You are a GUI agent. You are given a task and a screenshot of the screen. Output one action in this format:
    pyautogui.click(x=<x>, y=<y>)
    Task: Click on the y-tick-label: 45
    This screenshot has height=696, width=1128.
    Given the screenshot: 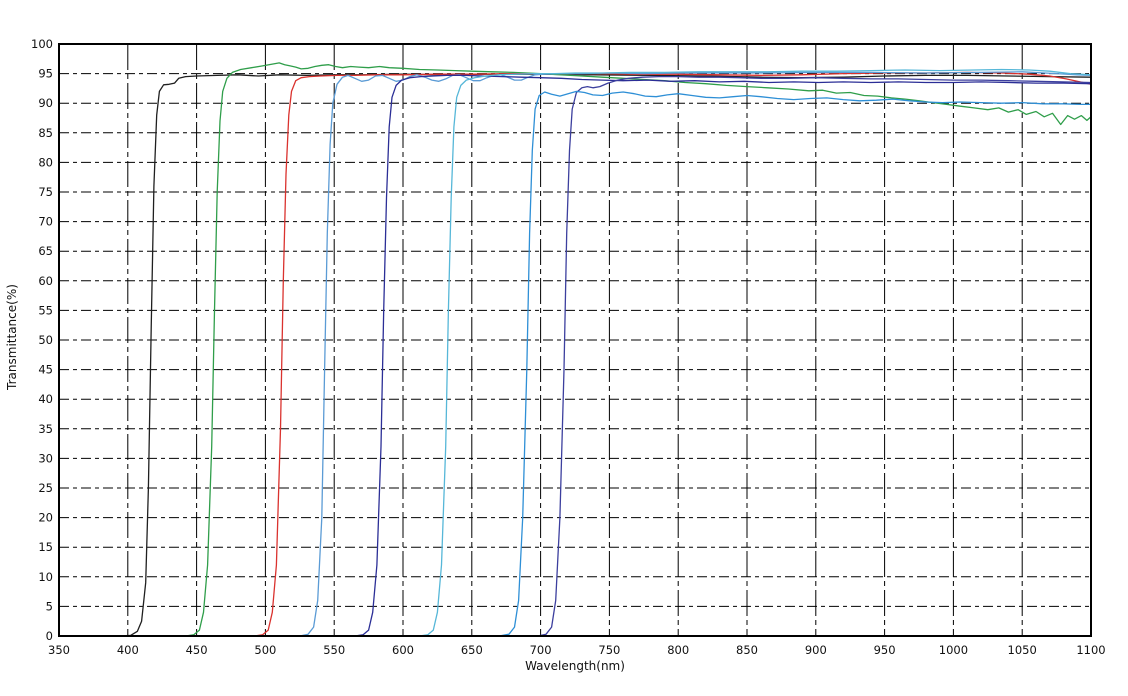 What is the action you would take?
    pyautogui.click(x=45, y=370)
    